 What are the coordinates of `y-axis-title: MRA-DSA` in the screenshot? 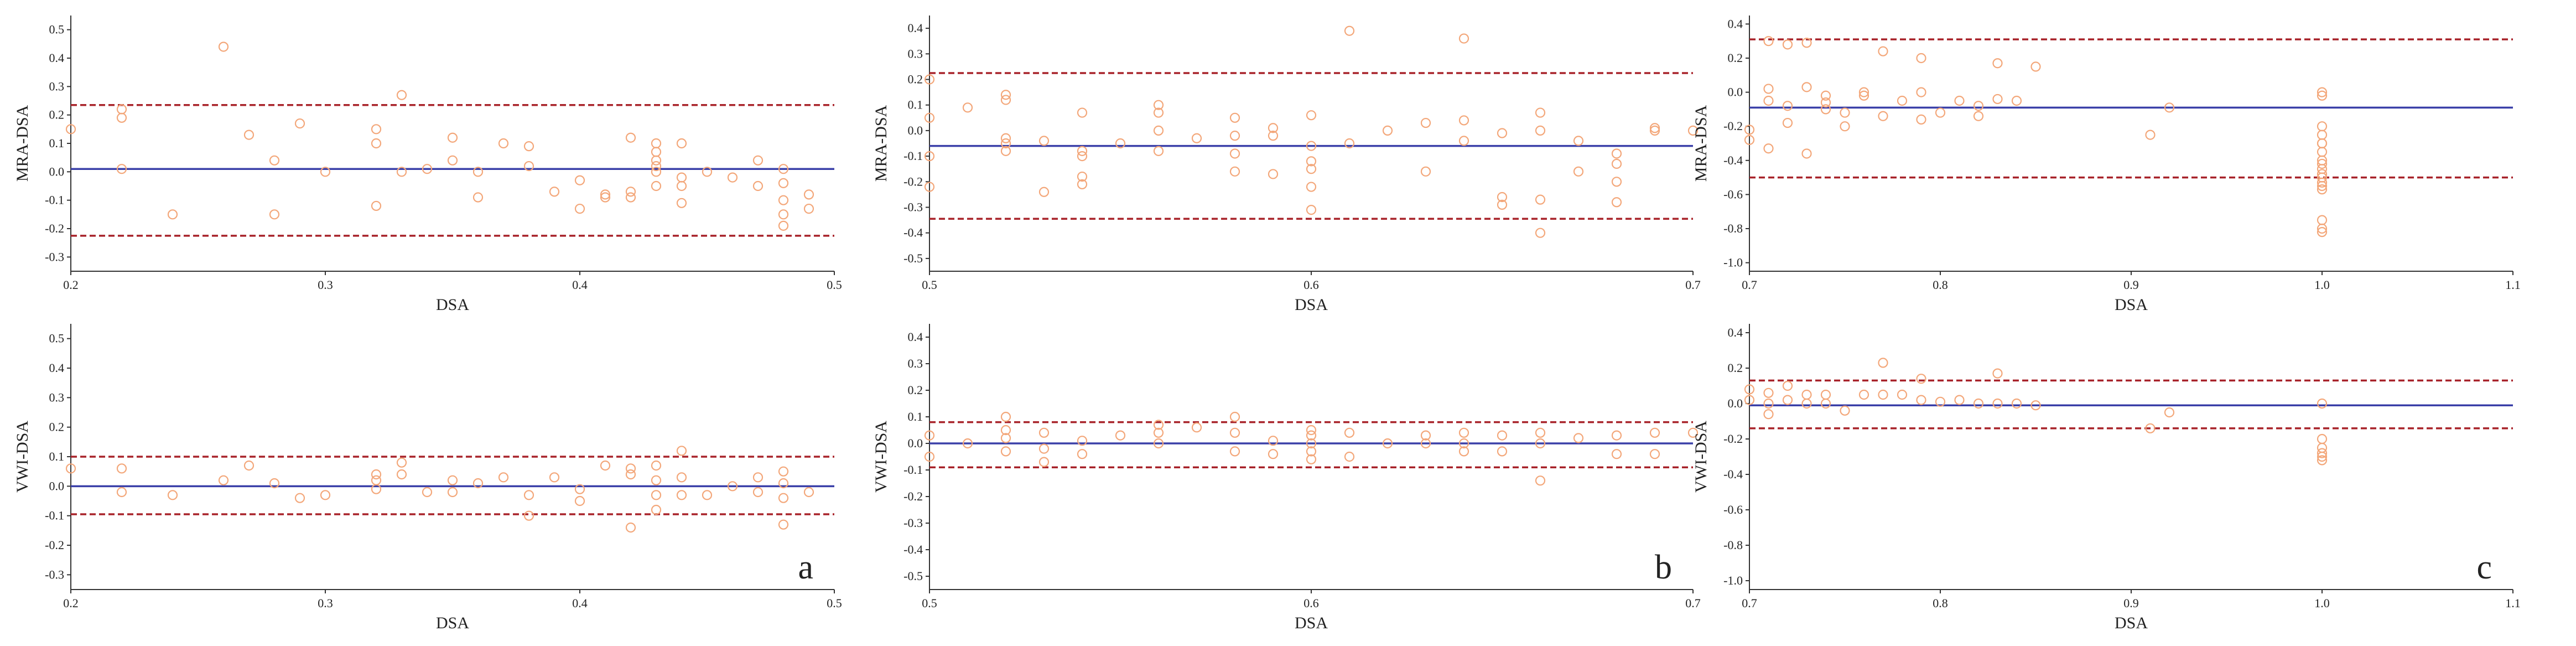 It's located at (1701, 143).